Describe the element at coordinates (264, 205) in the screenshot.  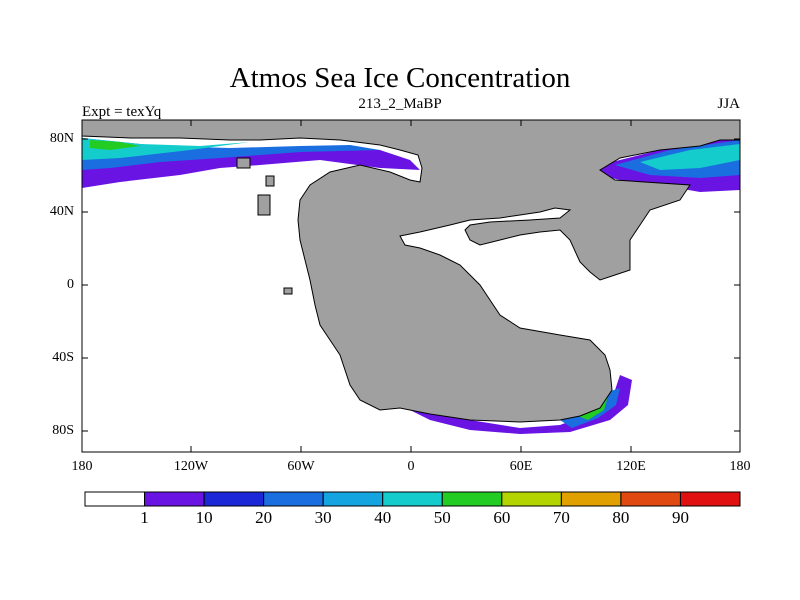
I see `island-b` at that location.